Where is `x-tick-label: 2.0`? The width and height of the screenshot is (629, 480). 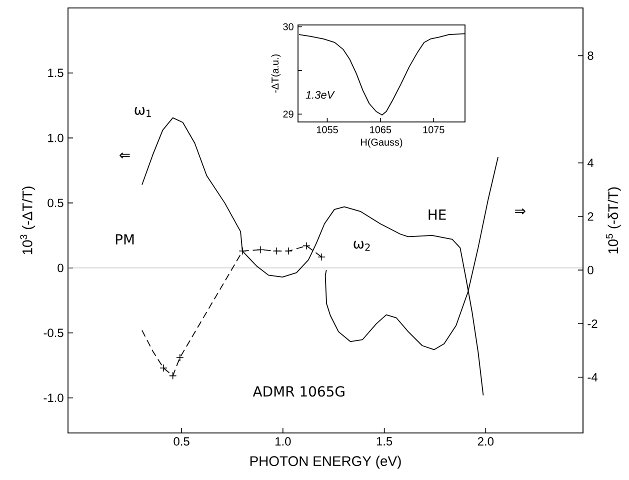
x-tick-label: 2.0 is located at coordinates (486, 441).